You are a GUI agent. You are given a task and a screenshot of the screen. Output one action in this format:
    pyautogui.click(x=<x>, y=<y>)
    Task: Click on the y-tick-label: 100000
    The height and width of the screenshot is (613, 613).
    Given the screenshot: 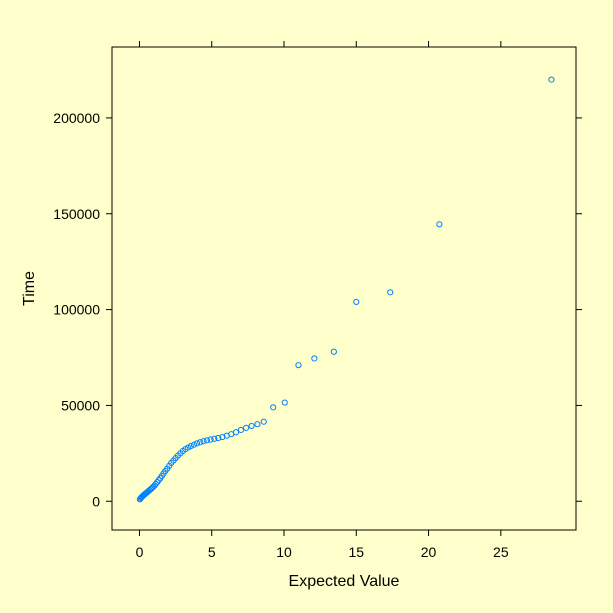 What is the action you would take?
    pyautogui.click(x=76, y=310)
    